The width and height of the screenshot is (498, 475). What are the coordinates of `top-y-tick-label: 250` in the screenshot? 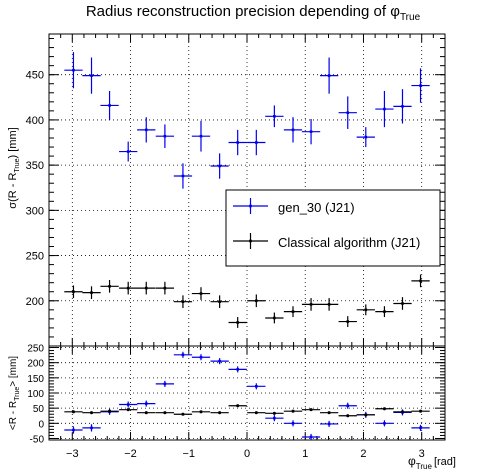 It's located at (35, 257).